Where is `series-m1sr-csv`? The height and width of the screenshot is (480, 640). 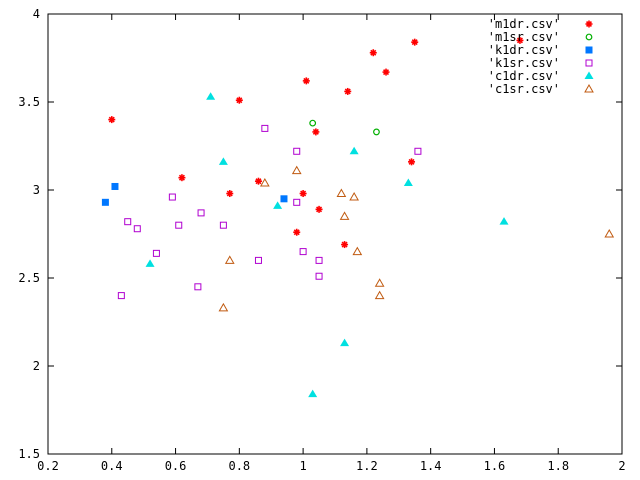
series-m1sr-csv is located at coordinates (344, 127).